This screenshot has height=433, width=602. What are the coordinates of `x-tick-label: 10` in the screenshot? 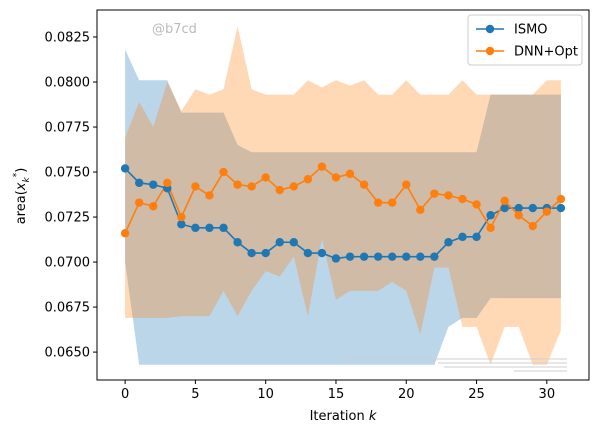 It's located at (265, 394).